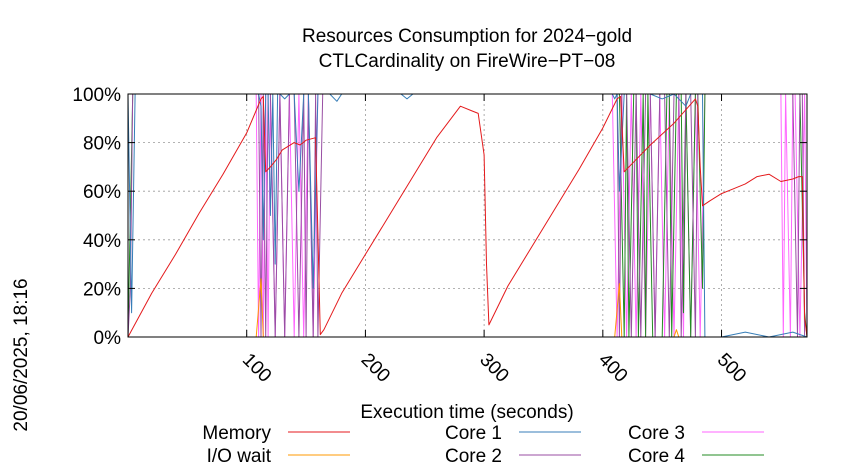 This screenshot has height=475, width=850. Describe the element at coordinates (493, 367) in the screenshot. I see `x-tick-label: 300` at that location.